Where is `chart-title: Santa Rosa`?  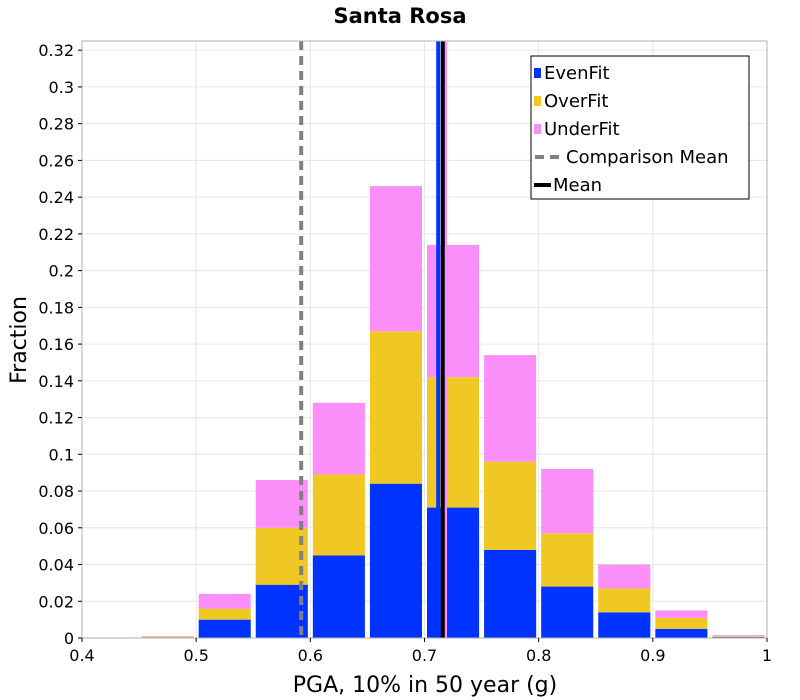 chart-title: Santa Rosa is located at coordinates (399, 16).